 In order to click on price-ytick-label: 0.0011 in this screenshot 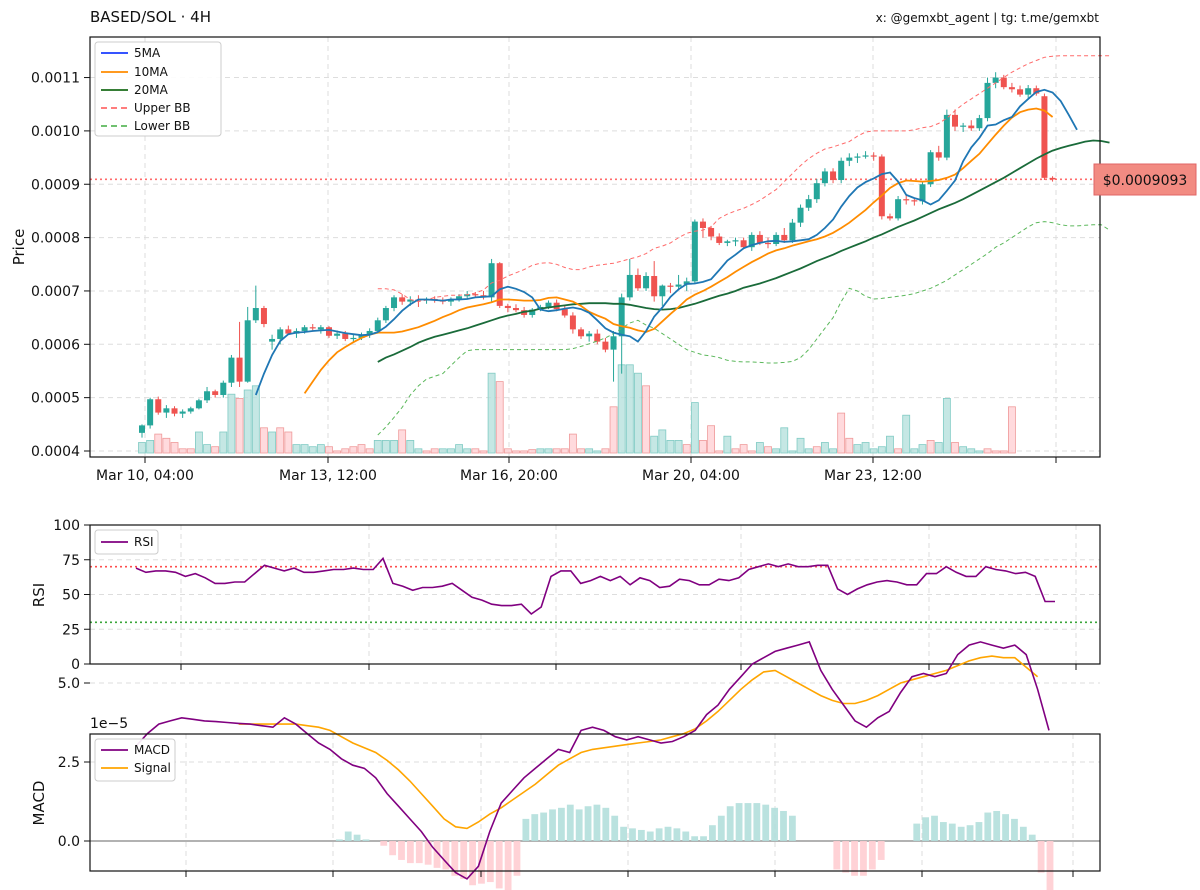, I will do `click(55, 79)`.